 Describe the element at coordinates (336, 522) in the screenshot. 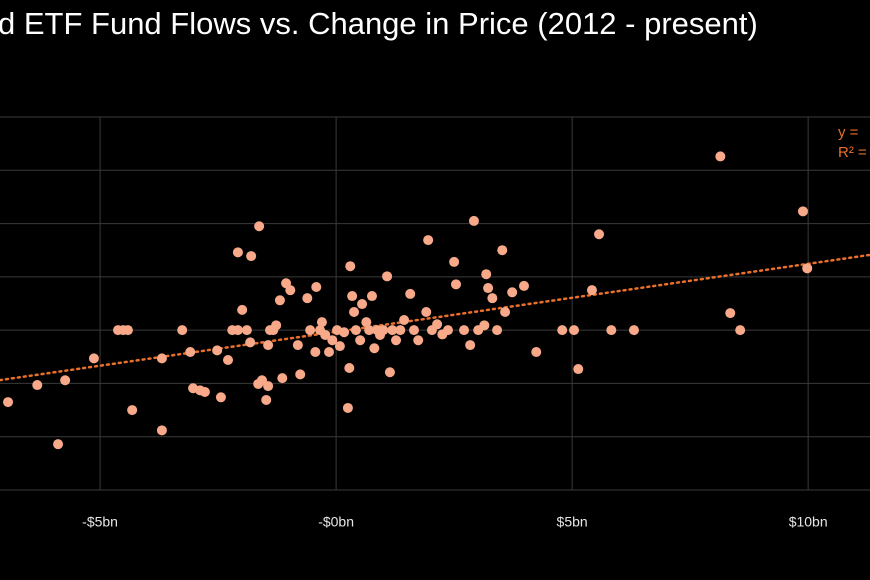

I see `x-tick-label: -$0bn` at that location.